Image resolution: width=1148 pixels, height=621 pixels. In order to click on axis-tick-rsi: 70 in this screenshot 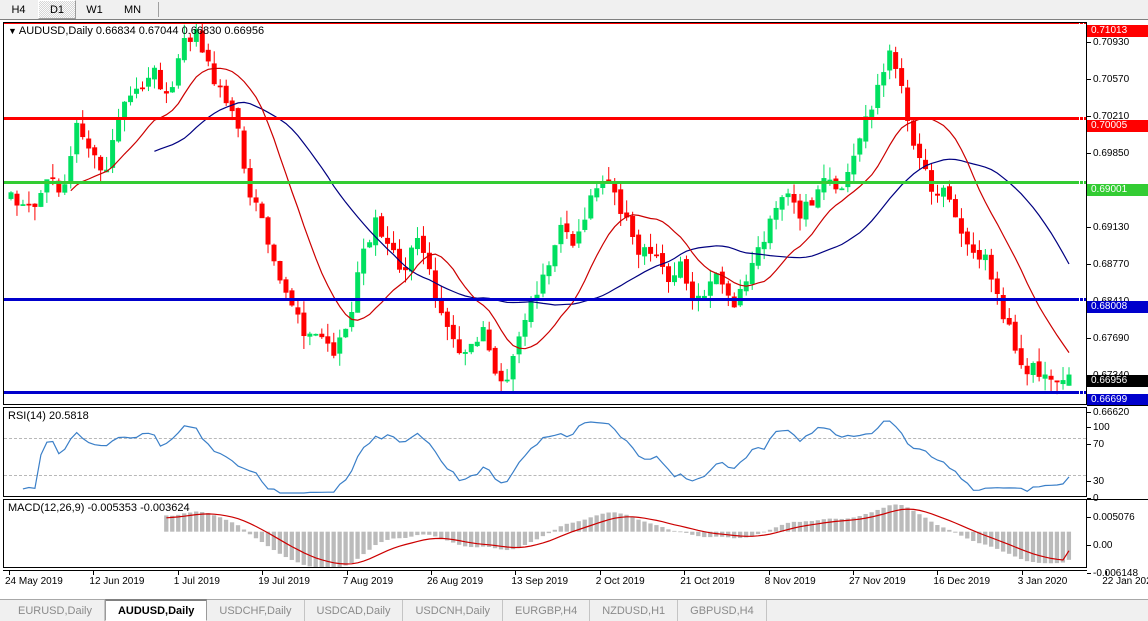, I will do `click(1117, 445)`.